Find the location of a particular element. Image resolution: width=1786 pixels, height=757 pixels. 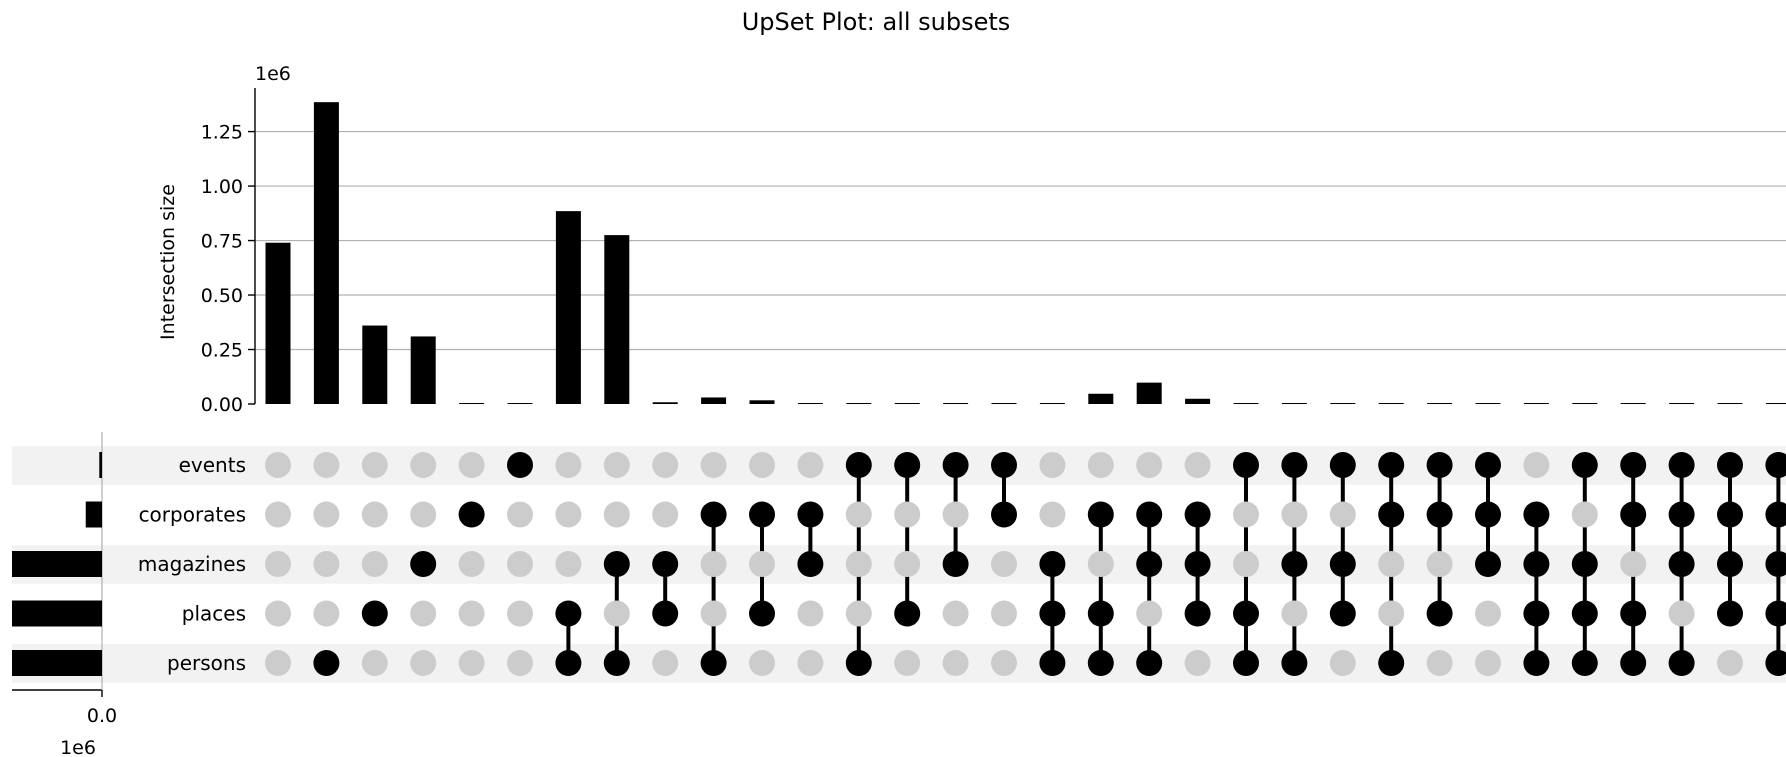

set-size-bar-magazines is located at coordinates (57, 564).